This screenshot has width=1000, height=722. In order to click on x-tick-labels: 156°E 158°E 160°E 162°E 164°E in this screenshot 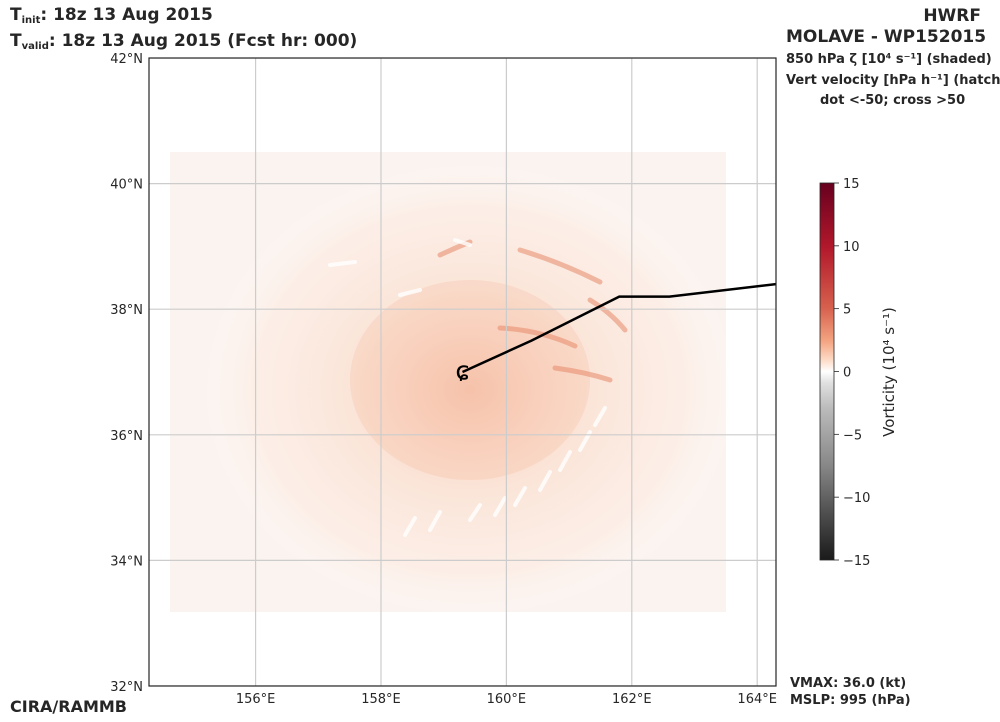, I will do `click(506, 699)`.